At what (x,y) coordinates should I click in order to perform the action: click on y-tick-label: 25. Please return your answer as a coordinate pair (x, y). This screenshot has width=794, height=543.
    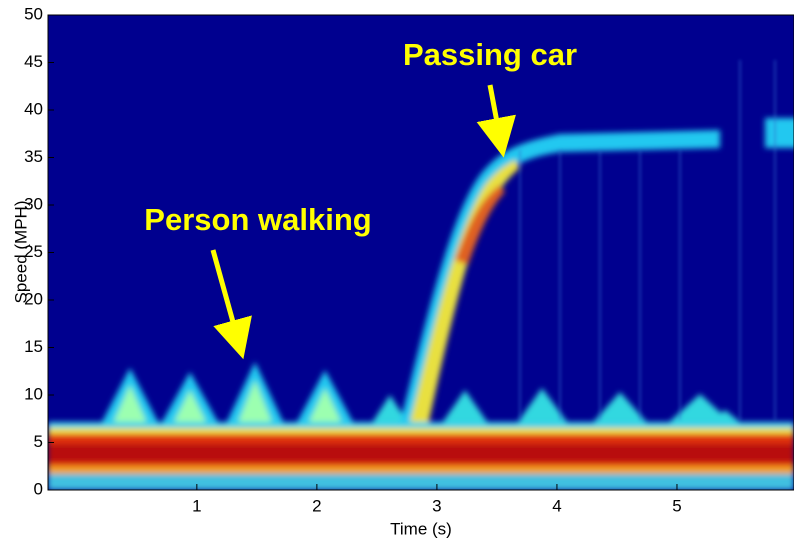
    Looking at the image, I should click on (33, 251).